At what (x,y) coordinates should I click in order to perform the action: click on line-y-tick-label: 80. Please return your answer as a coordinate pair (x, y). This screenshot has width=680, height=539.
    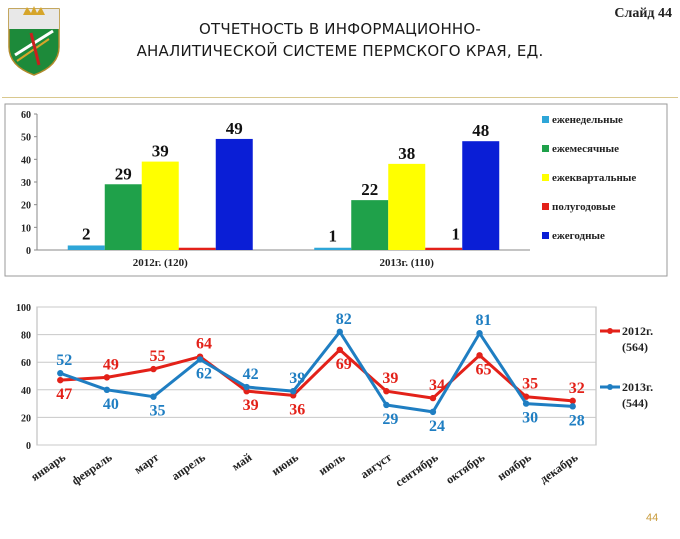
    Looking at the image, I should click on (26, 336).